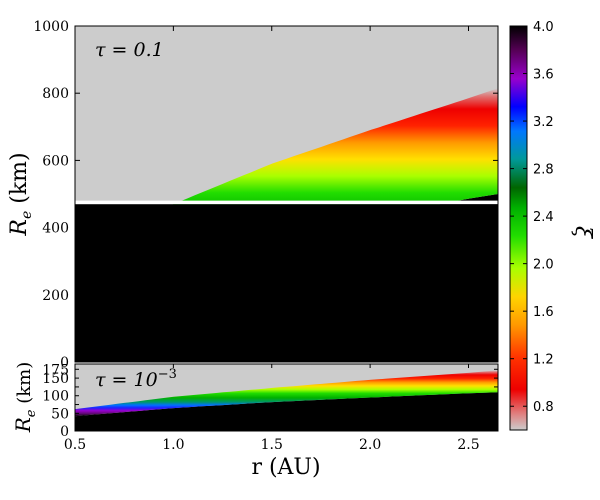  What do you see at coordinates (55, 161) in the screenshot?
I see `top-y-tick-label: 600` at bounding box center [55, 161].